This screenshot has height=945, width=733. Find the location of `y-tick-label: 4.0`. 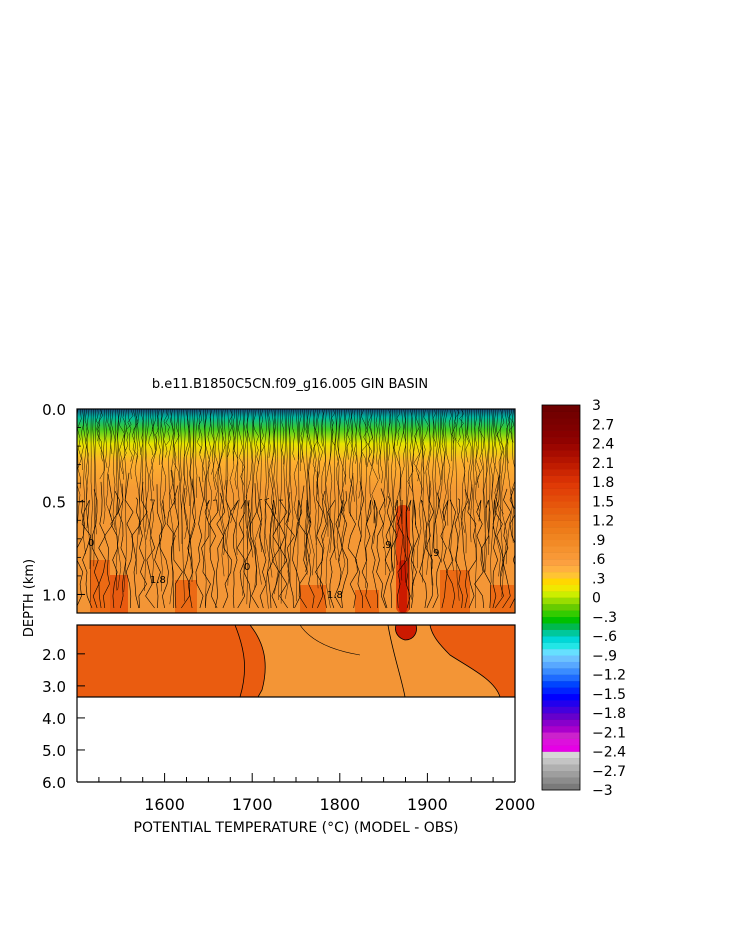

y-tick-label: 4.0 is located at coordinates (54, 719).